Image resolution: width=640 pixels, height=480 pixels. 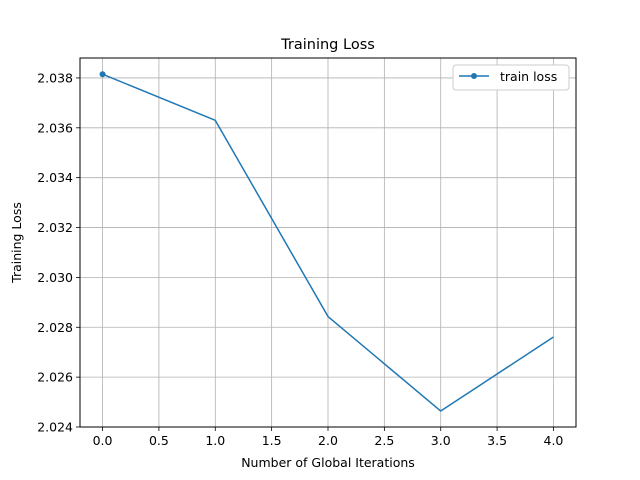 I want to click on y-tick-label: 2.032, so click(x=55, y=227).